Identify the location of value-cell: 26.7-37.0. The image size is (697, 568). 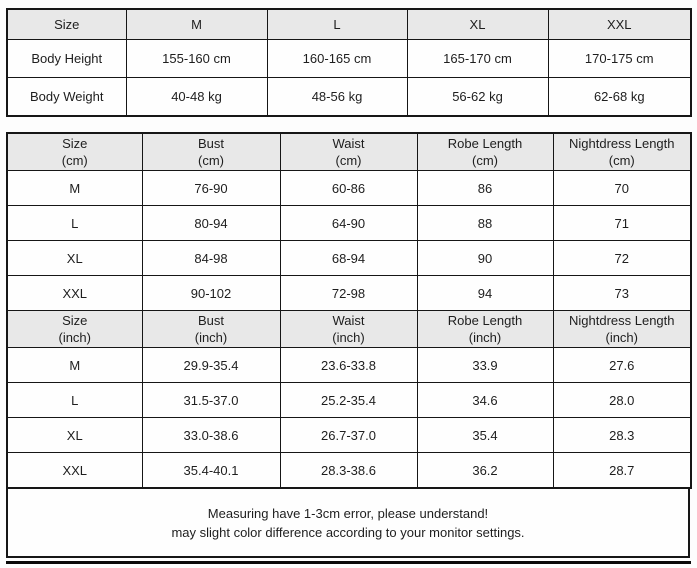
(348, 435).